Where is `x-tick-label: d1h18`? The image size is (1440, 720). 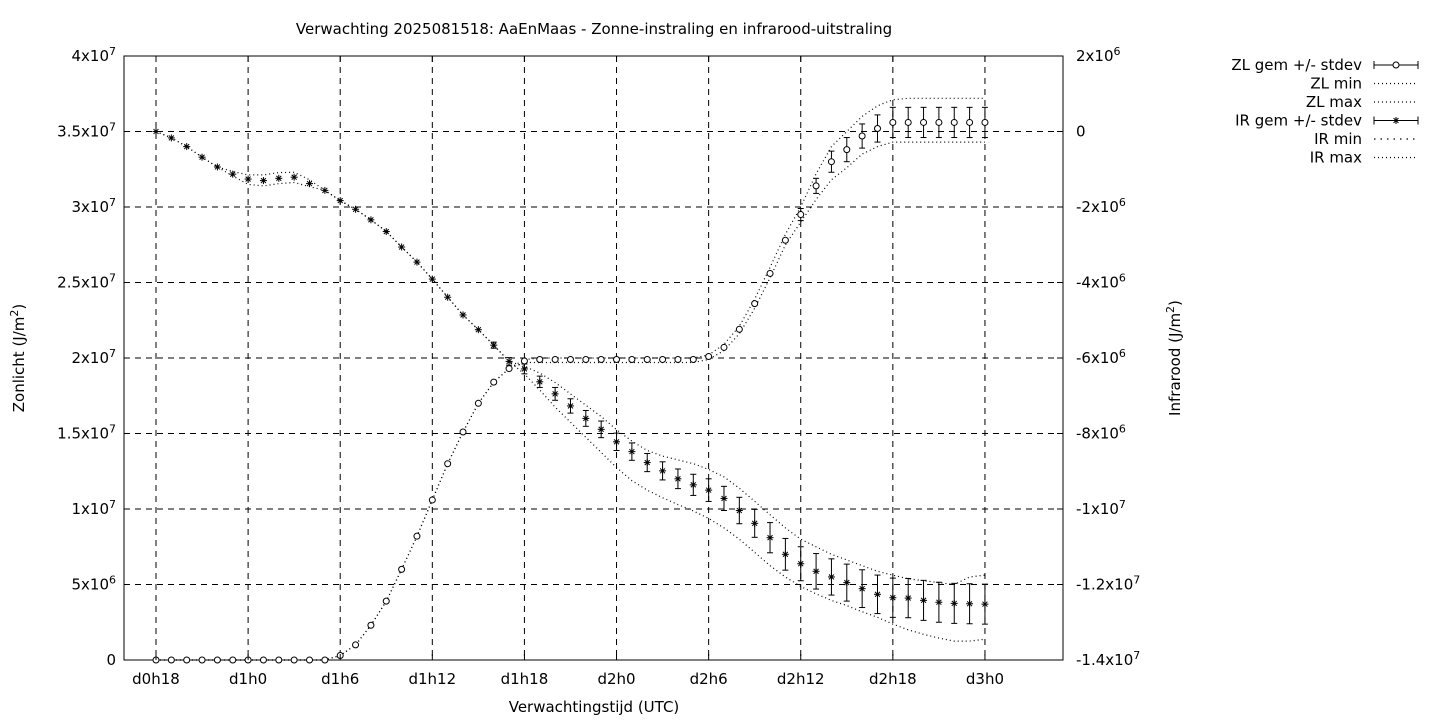 x-tick-label: d1h18 is located at coordinates (525, 679).